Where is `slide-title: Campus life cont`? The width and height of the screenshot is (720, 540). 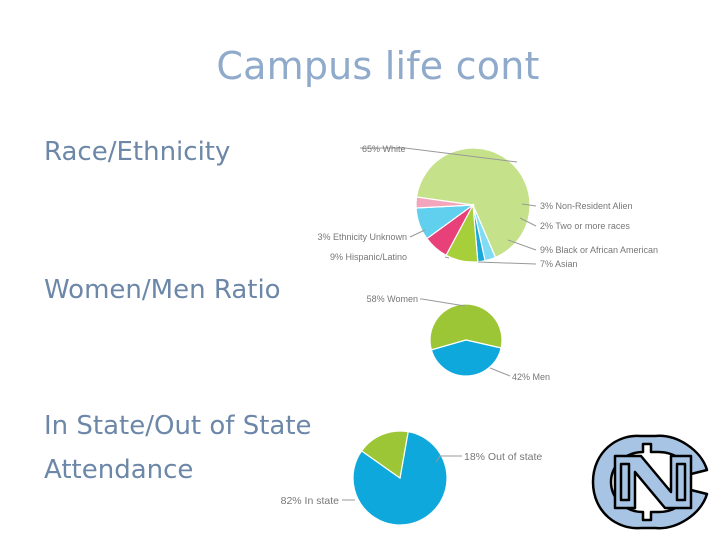
slide-title: Campus life cont is located at coordinates (378, 66).